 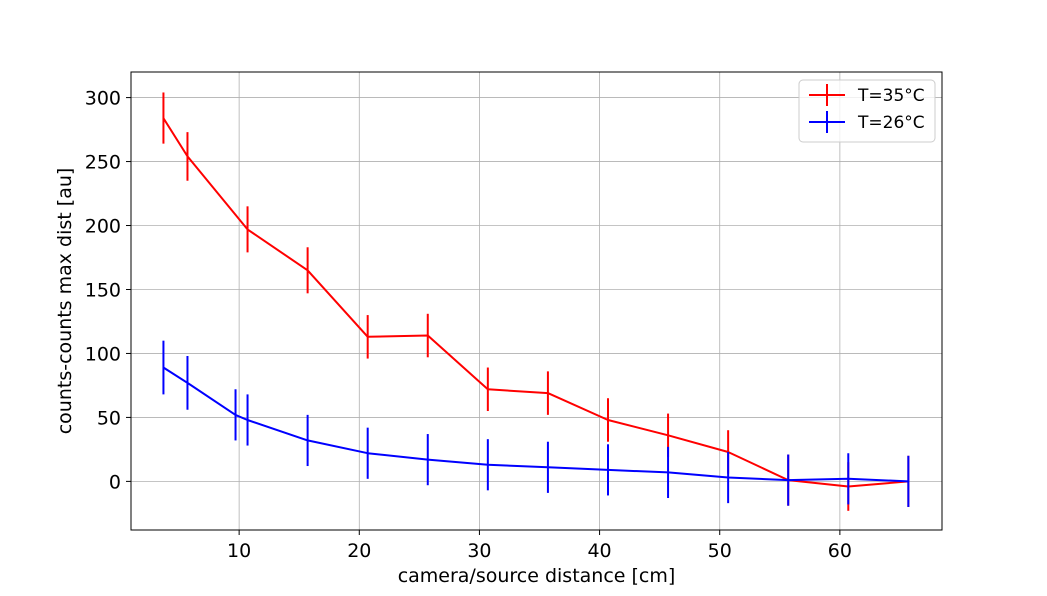 I want to click on x-tick-label: 10, so click(x=239, y=551).